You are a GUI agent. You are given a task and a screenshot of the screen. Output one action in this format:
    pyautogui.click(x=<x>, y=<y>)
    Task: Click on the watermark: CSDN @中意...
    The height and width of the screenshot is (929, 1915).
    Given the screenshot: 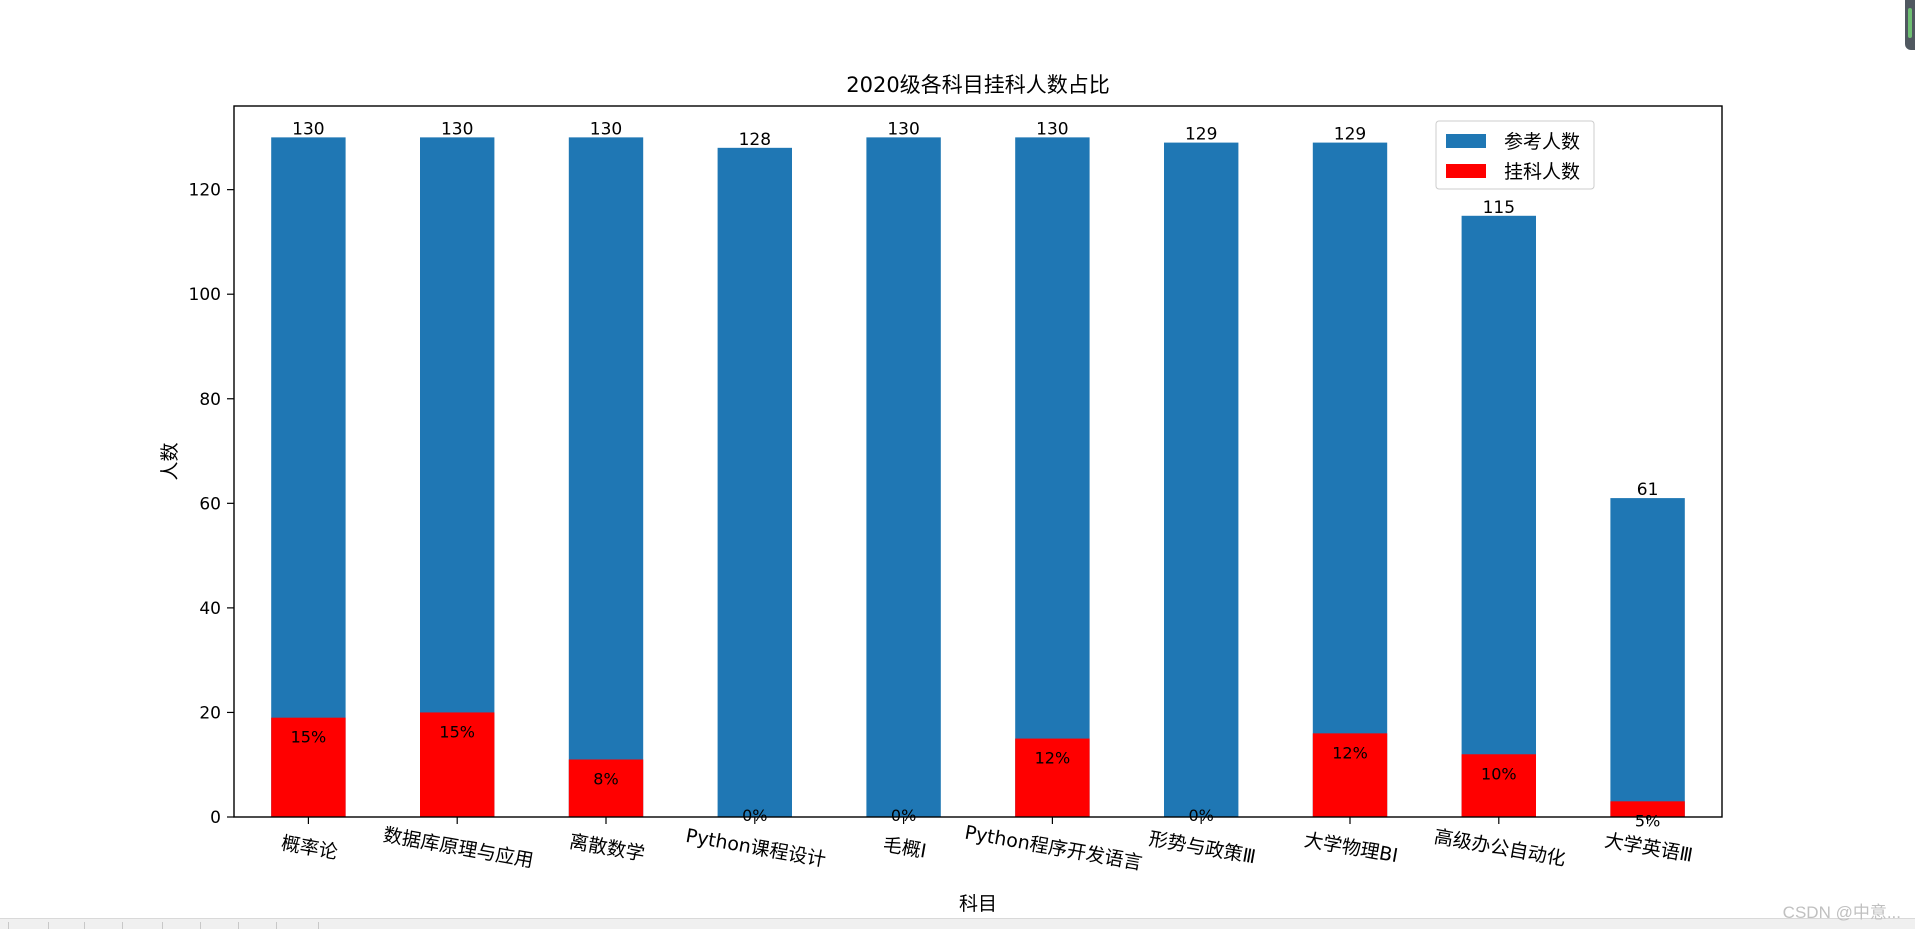 What is the action you would take?
    pyautogui.click(x=1841, y=912)
    